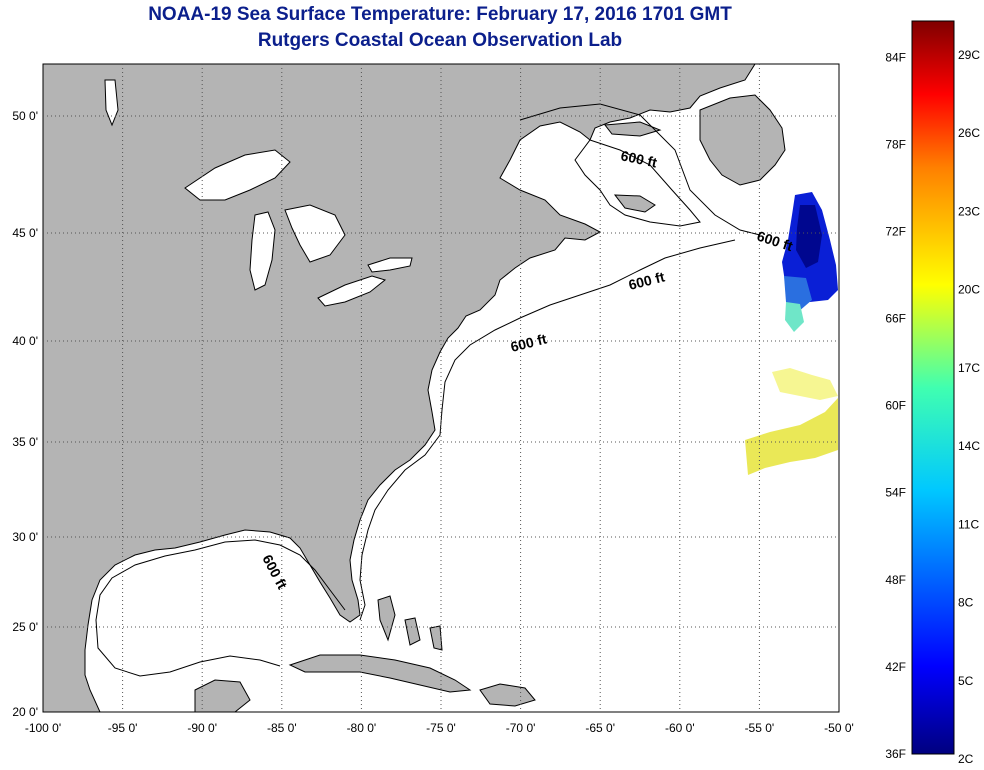  Describe the element at coordinates (895, 319) in the screenshot. I see `colorbar-f-label: 66F` at that location.